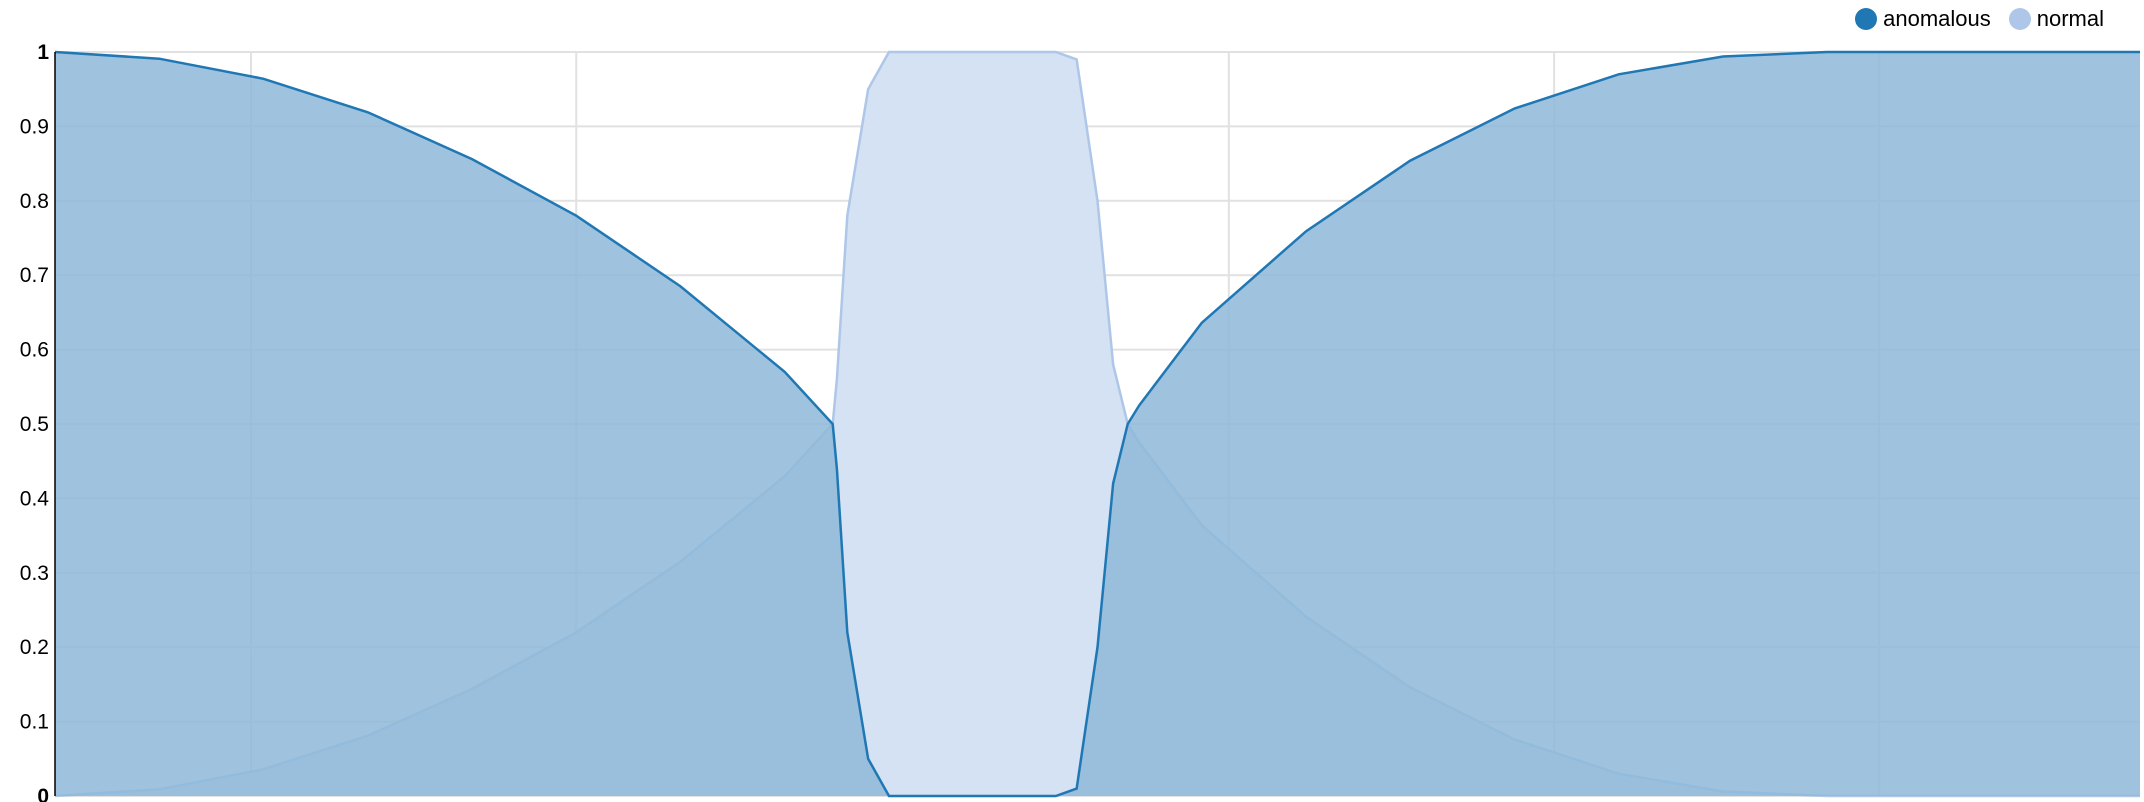  I want to click on legend-swatch-anomalous, so click(1866, 19).